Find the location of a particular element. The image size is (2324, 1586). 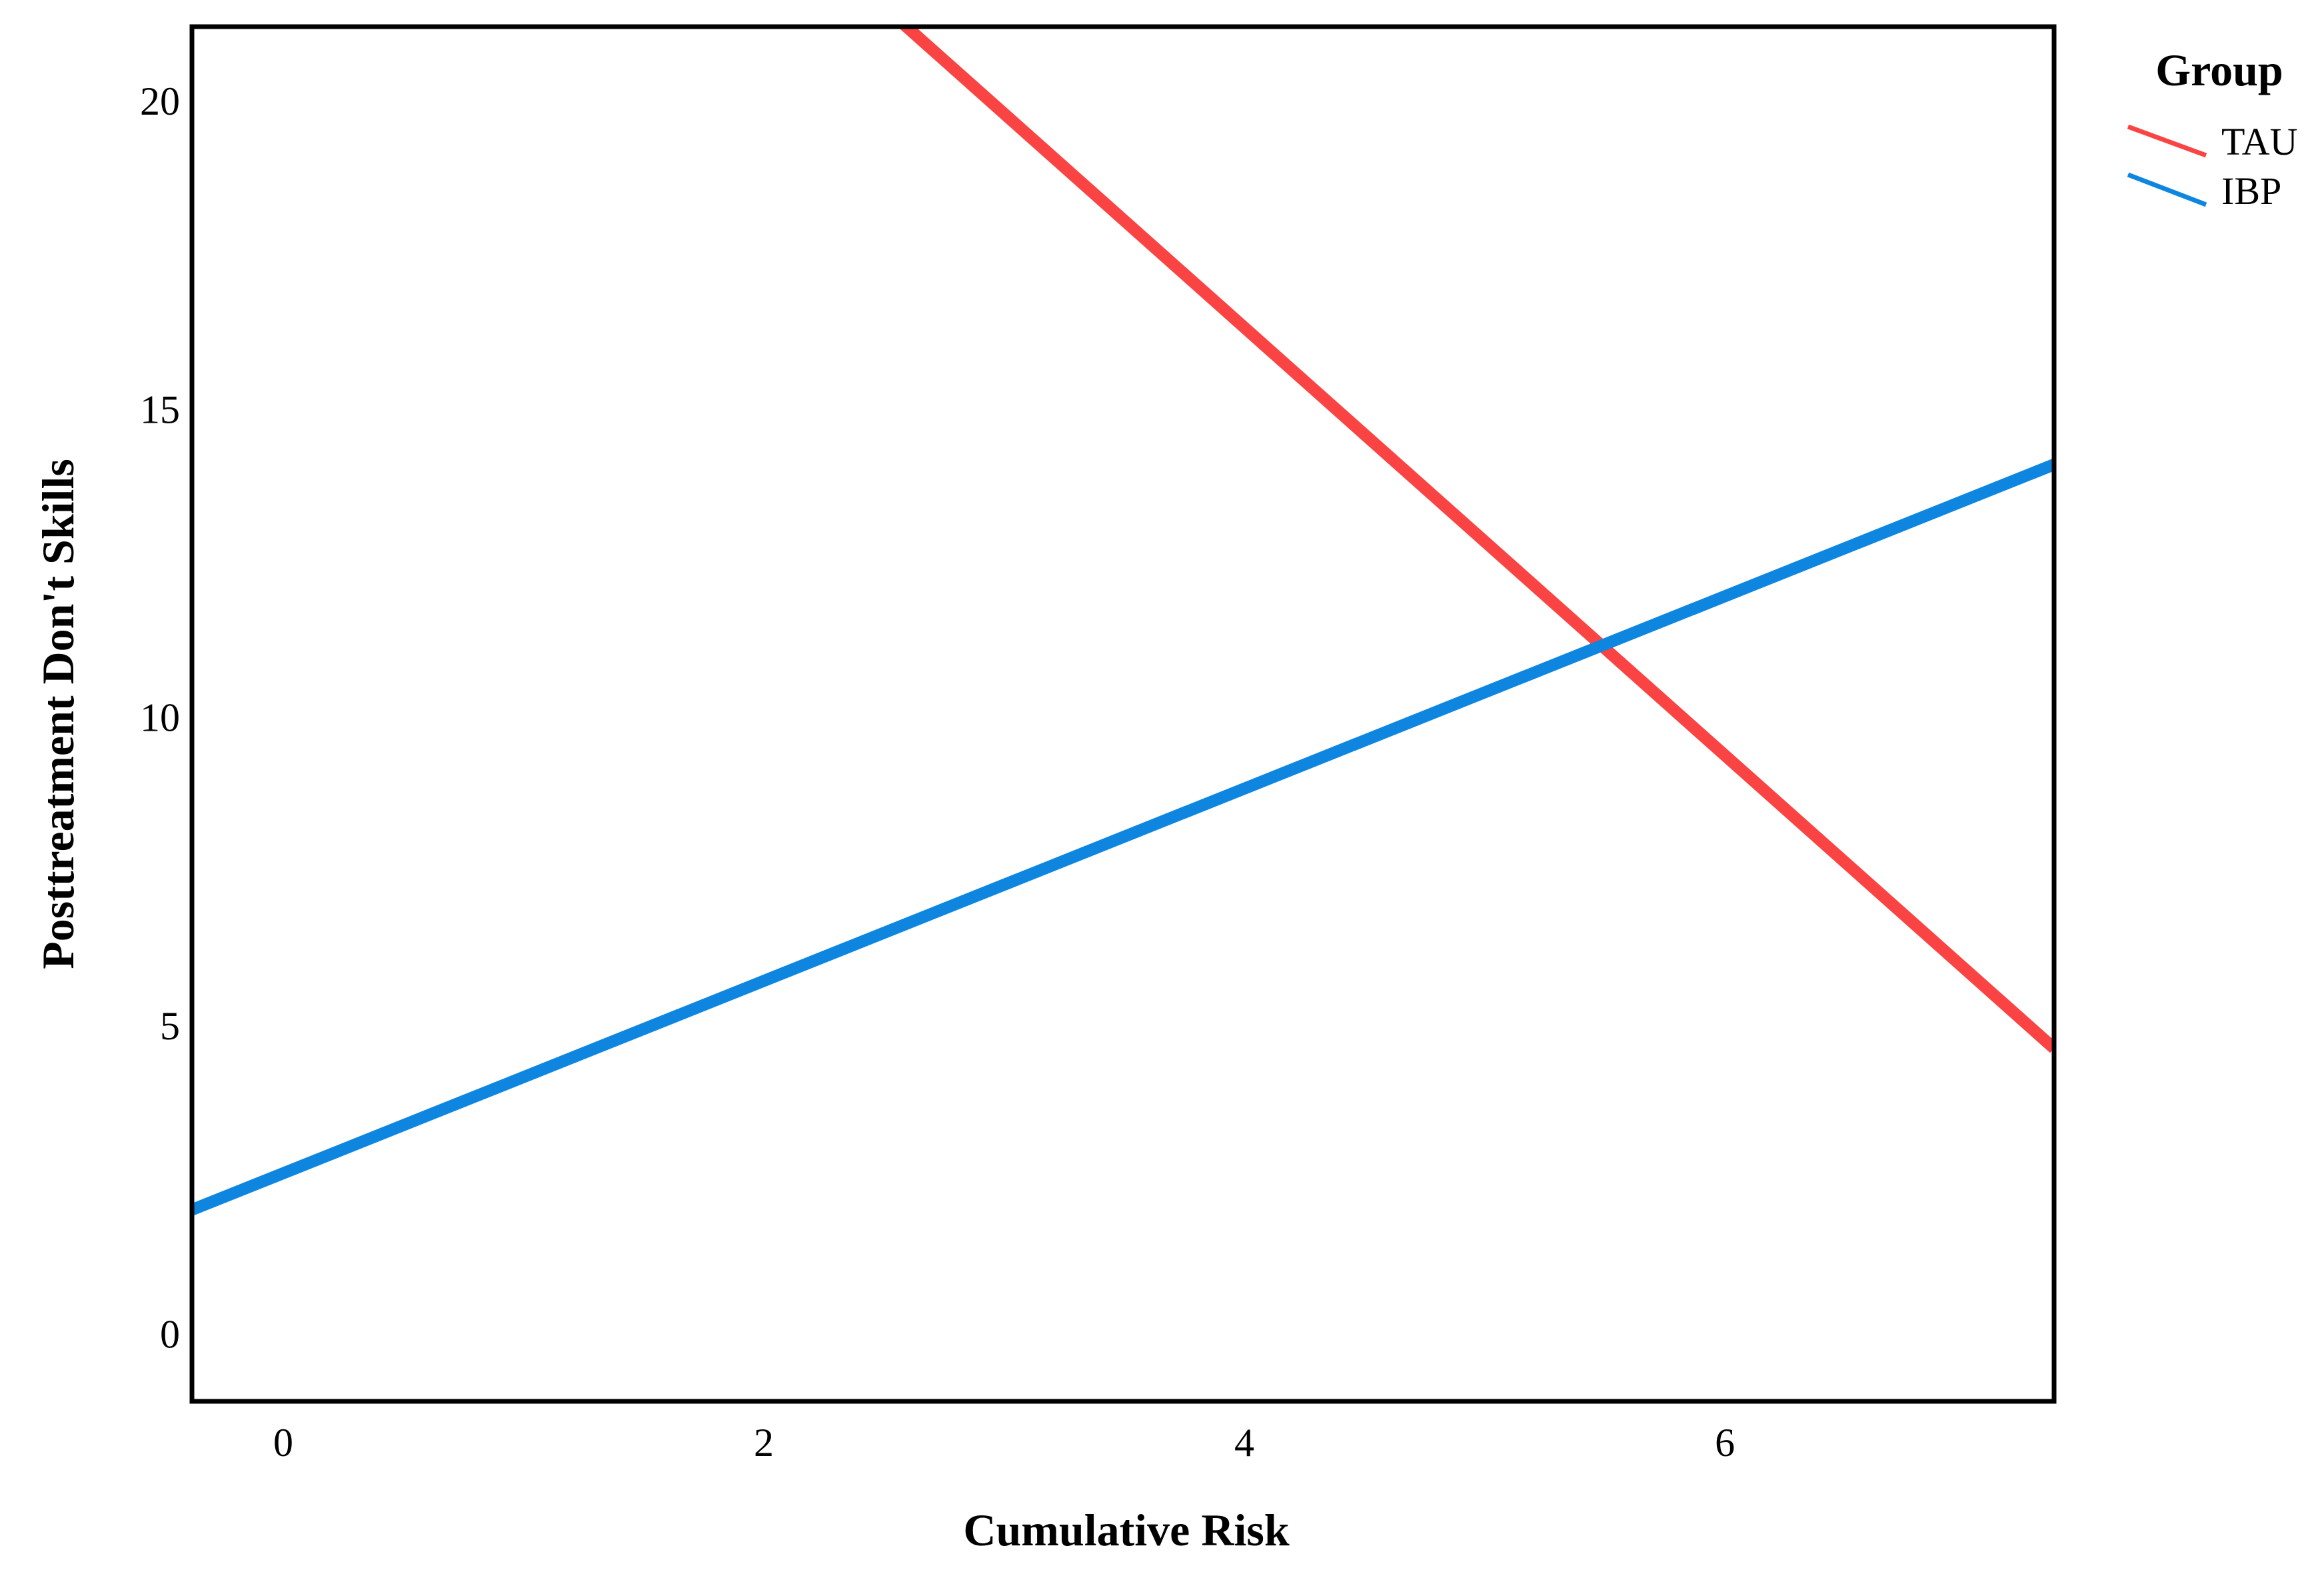

y-axis-tick-labels: 0 5 10 15 20 is located at coordinates (160, 717).